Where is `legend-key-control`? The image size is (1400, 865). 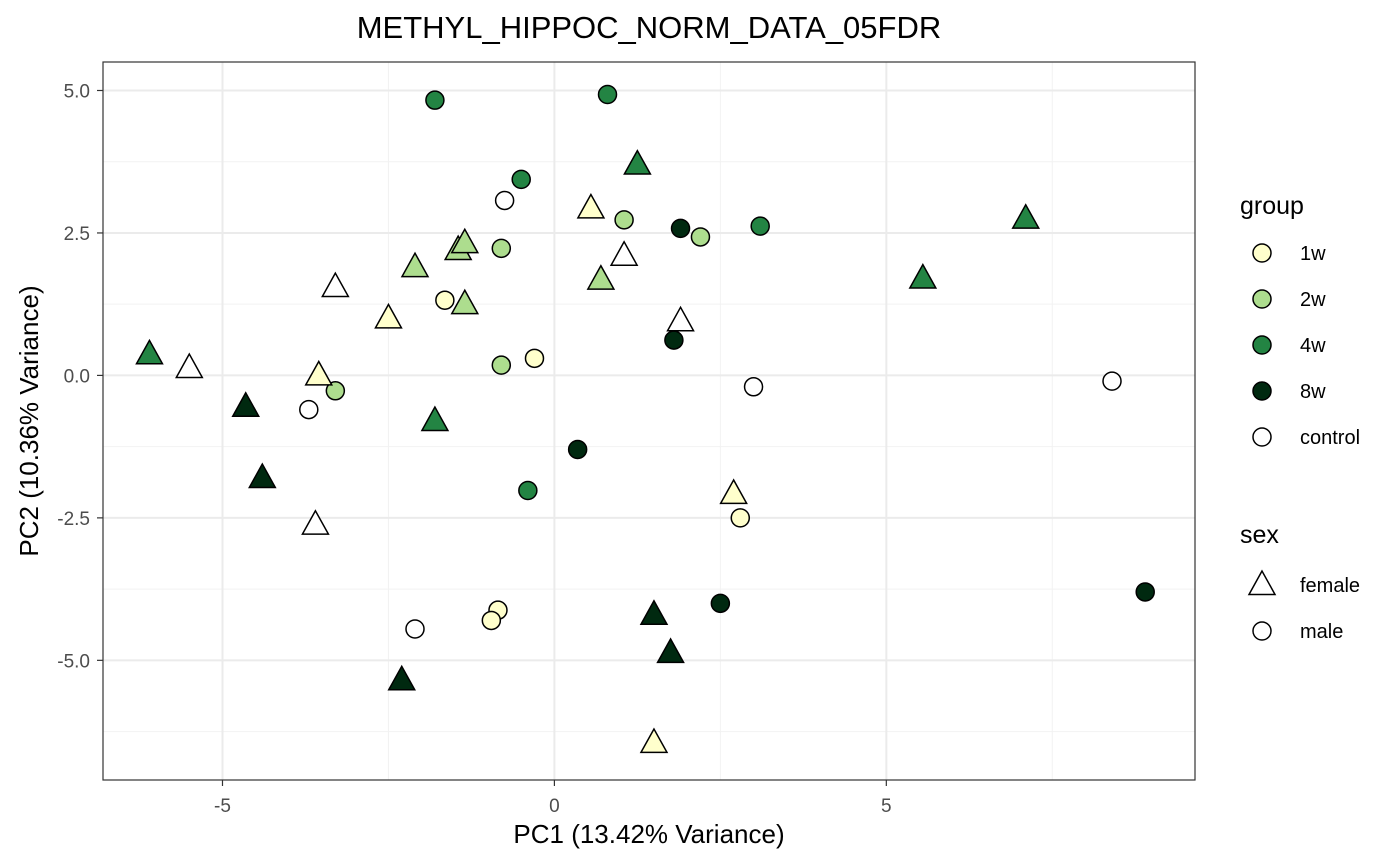
legend-key-control is located at coordinates (1262, 437).